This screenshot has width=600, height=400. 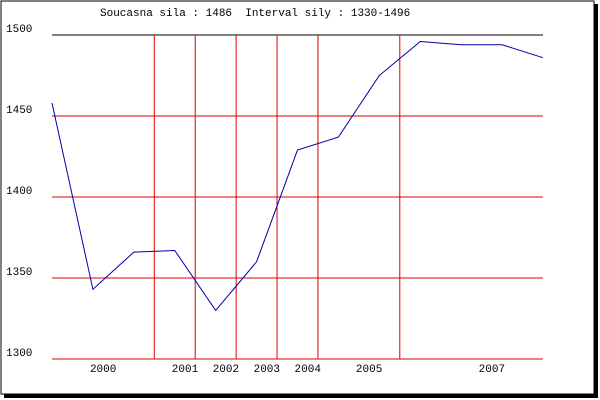 What do you see at coordinates (185, 370) in the screenshot?
I see `x-tick-label: 2001` at bounding box center [185, 370].